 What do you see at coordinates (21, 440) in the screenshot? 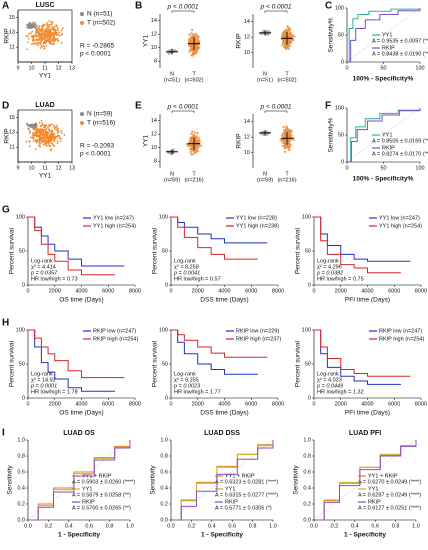
I see `y-tick-label: 1.0` at bounding box center [21, 440].